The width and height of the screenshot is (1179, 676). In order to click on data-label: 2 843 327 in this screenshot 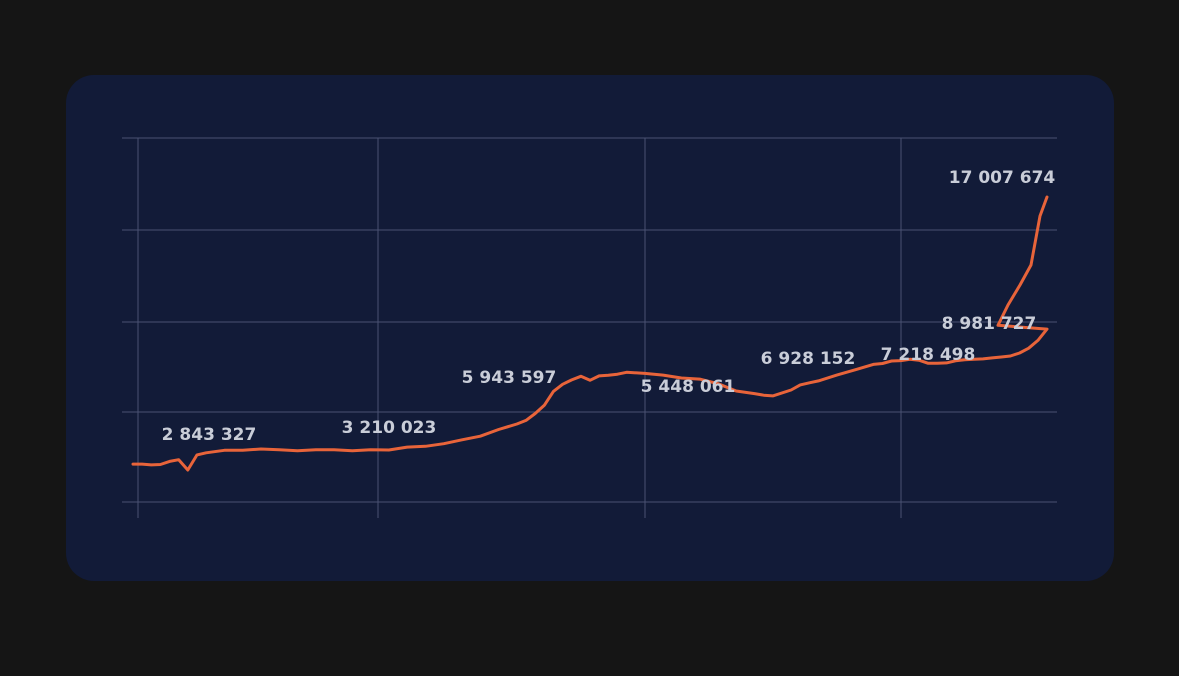, I will do `click(209, 435)`.